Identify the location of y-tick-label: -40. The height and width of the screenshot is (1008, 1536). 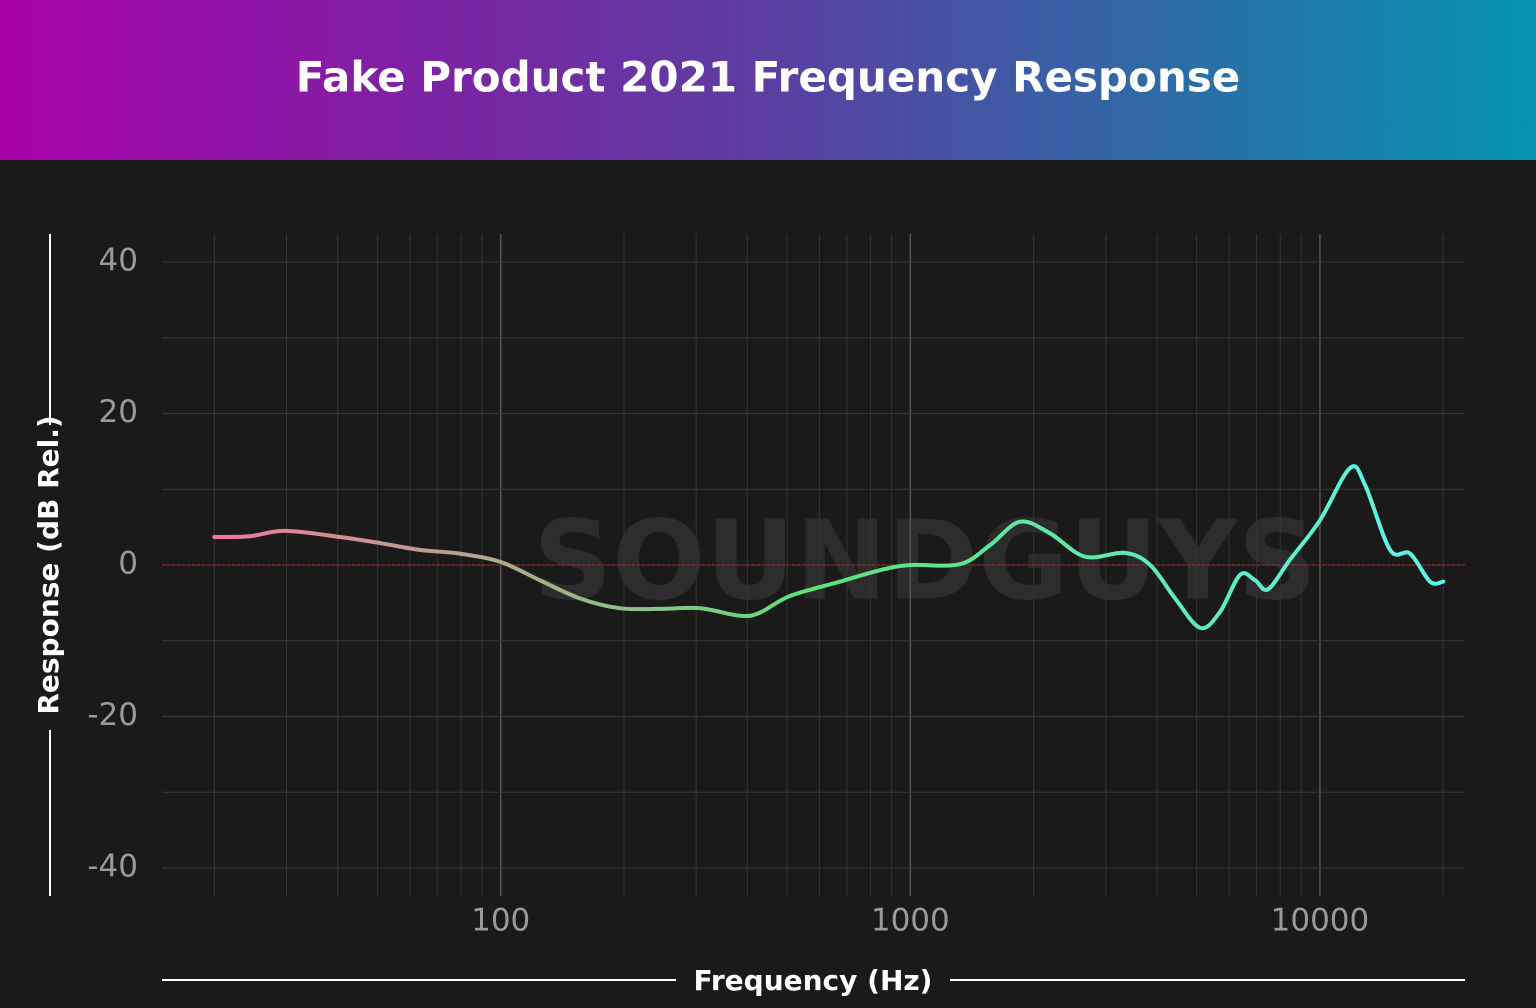
(112, 866).